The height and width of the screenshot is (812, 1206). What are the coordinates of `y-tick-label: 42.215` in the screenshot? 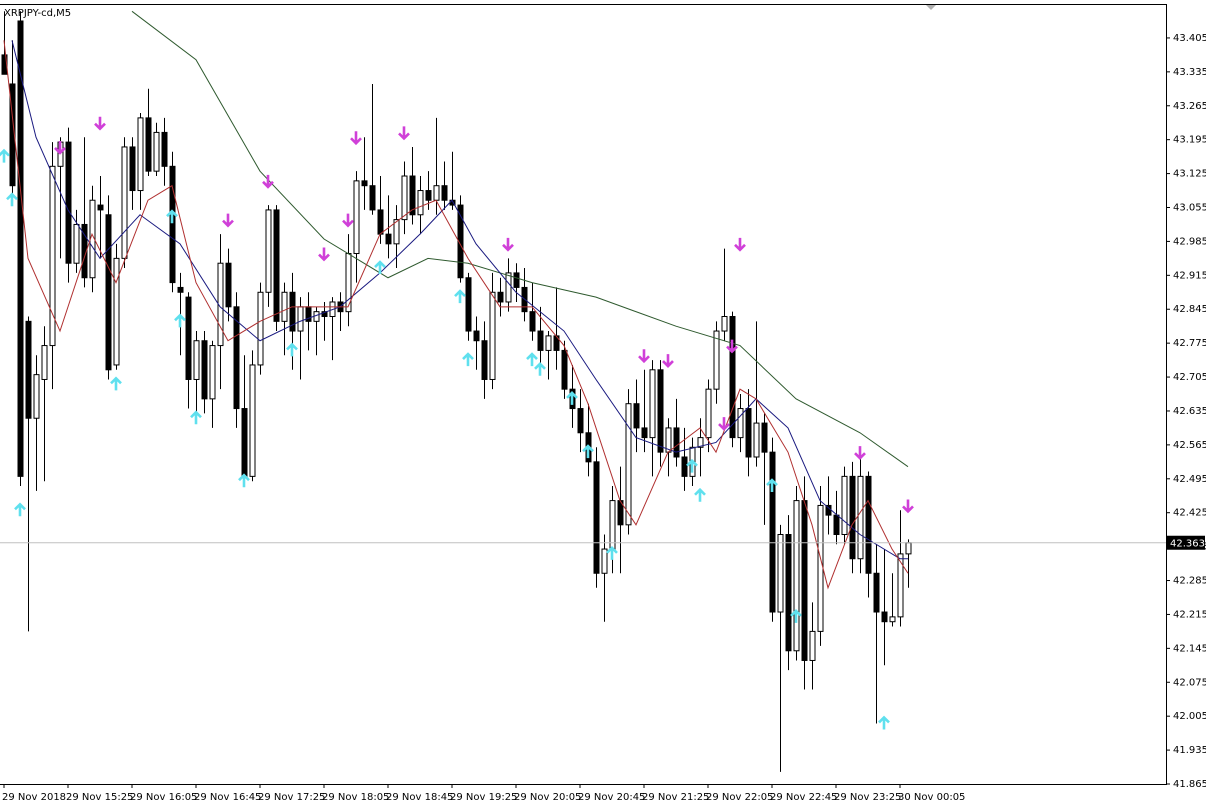 It's located at (1189, 614).